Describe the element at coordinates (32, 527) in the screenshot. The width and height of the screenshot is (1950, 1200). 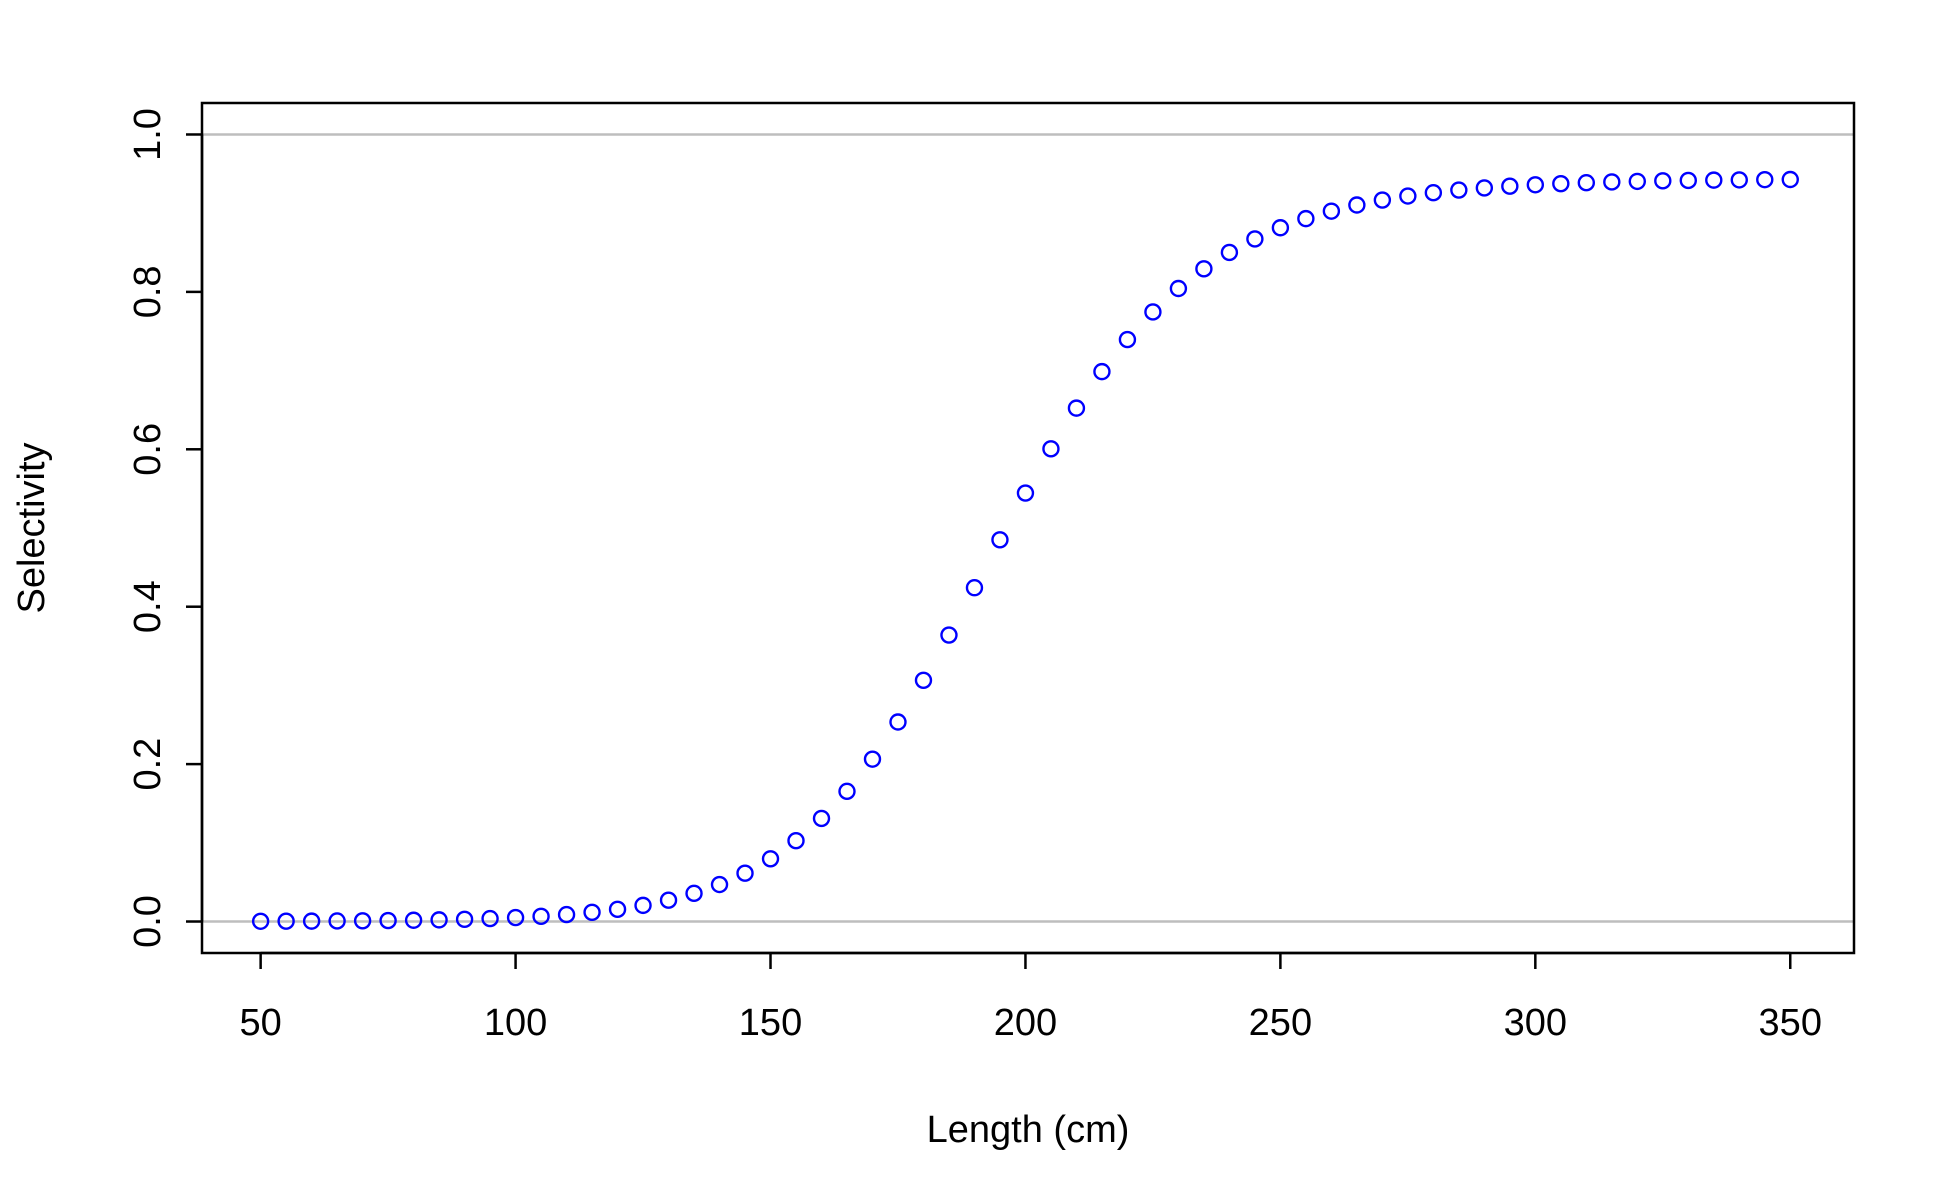
I see `y-axis-title: Selectivity` at that location.